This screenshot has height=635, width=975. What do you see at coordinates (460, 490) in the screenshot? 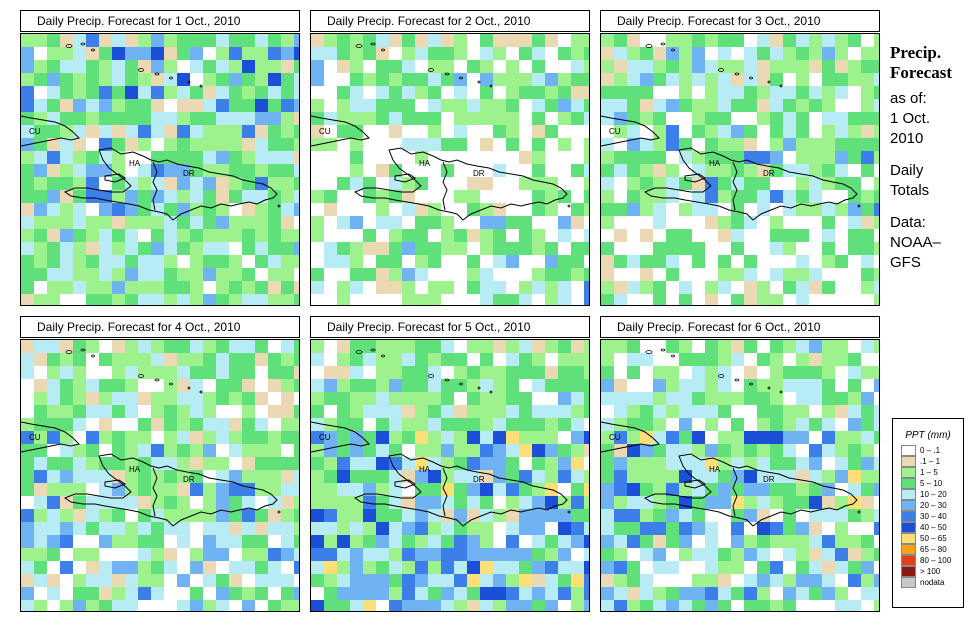
I see `coastline` at bounding box center [460, 490].